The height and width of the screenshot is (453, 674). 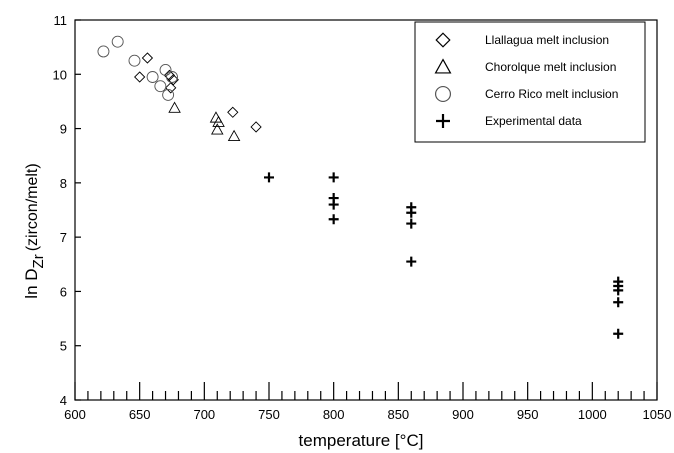 I want to click on y-tick-label: 11, so click(x=61, y=20).